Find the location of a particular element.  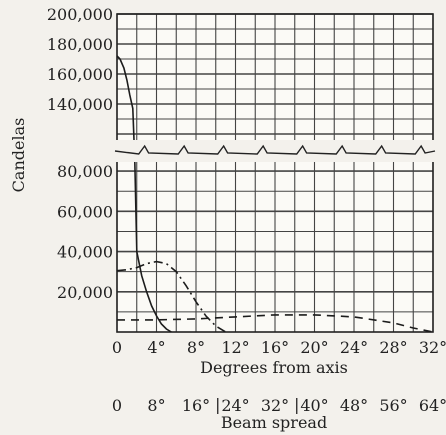

beam-spread-tick-label: 0 is located at coordinates (117, 405).